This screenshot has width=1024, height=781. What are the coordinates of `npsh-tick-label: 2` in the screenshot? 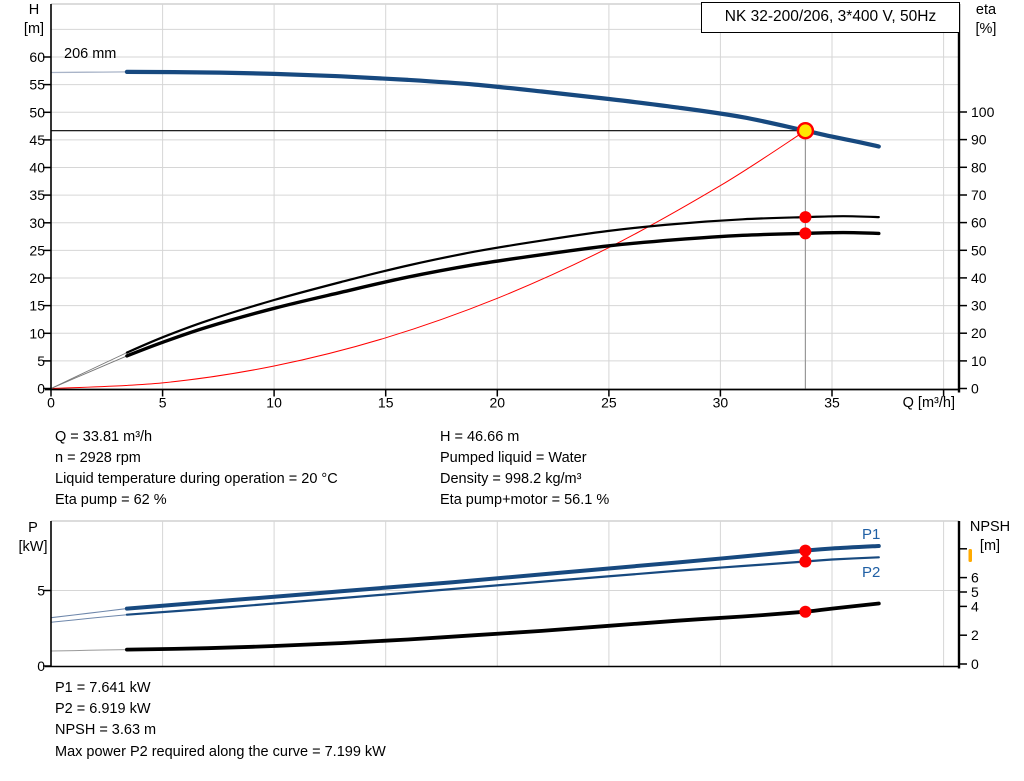 It's located at (975, 635).